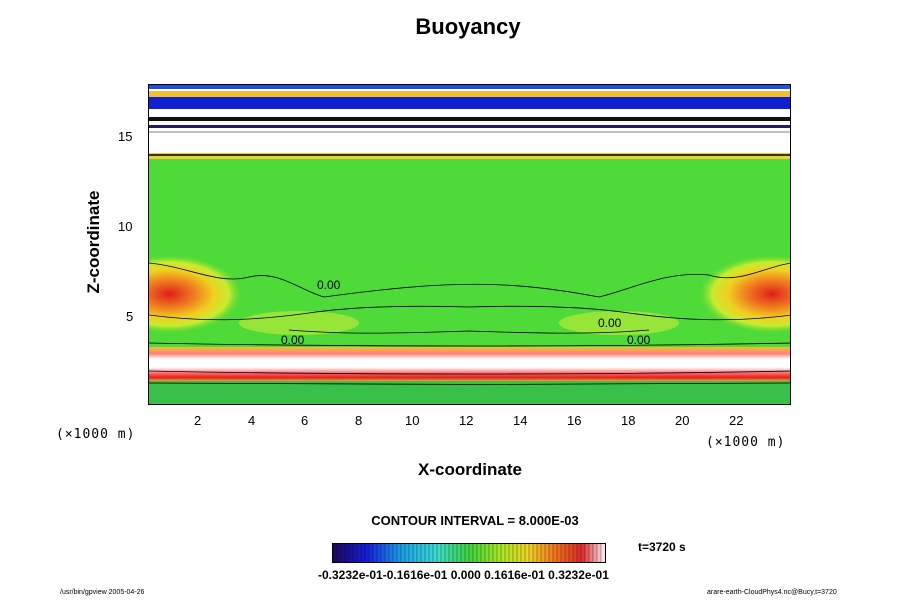 This screenshot has width=900, height=600. I want to click on x-axis-scale-label: (×1000 m), so click(746, 442).